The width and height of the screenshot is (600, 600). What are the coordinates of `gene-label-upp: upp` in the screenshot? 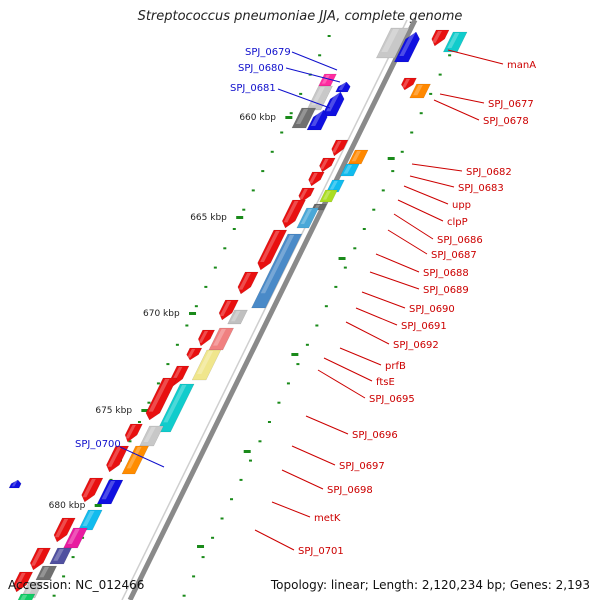 It's located at (461, 205).